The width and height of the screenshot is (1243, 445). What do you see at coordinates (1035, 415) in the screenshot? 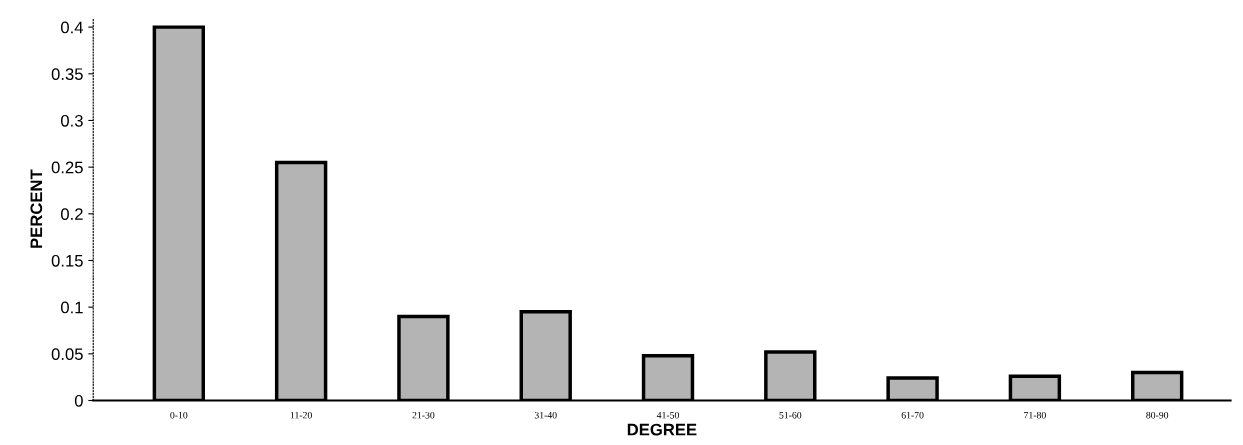
I see `x-tick-label: 71-80` at bounding box center [1035, 415].